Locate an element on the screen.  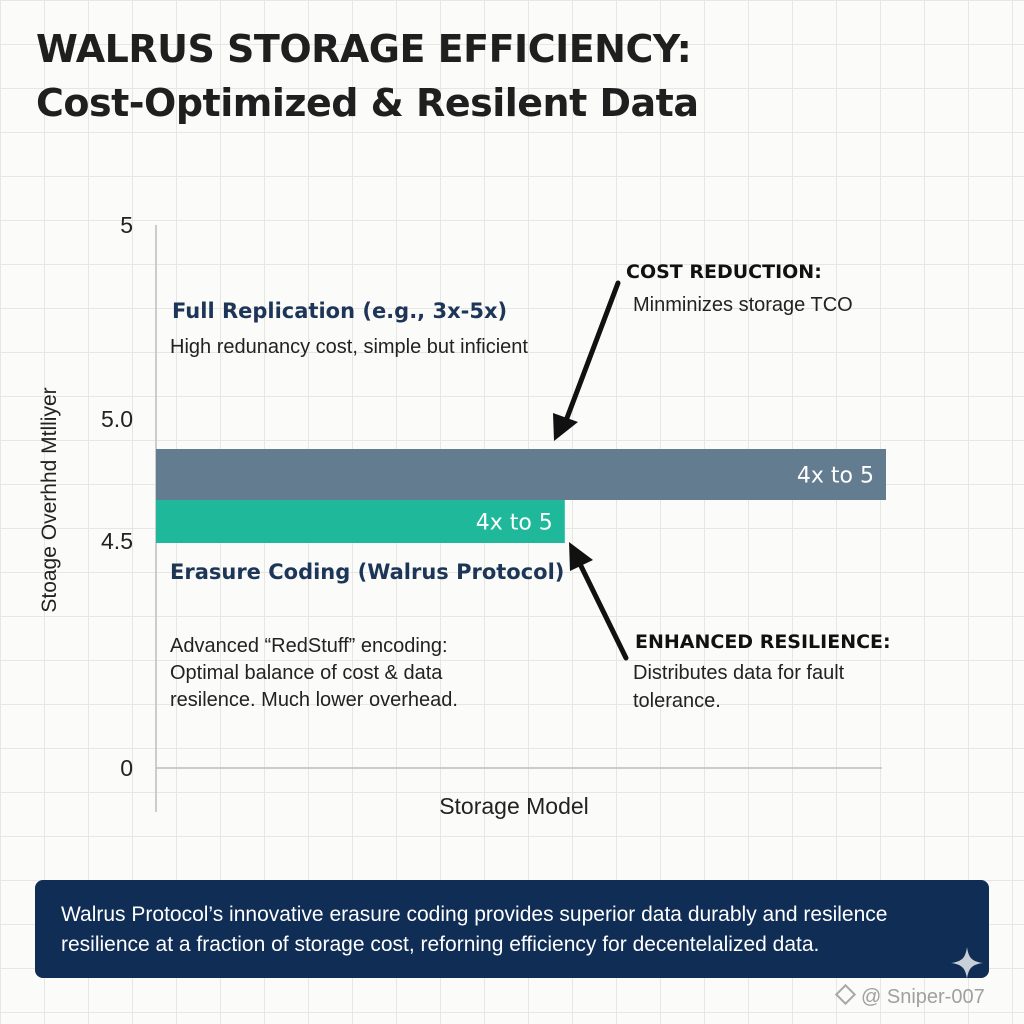
y-axis-label: Stoage Overhhd Mtlliyer is located at coordinates (49, 499).